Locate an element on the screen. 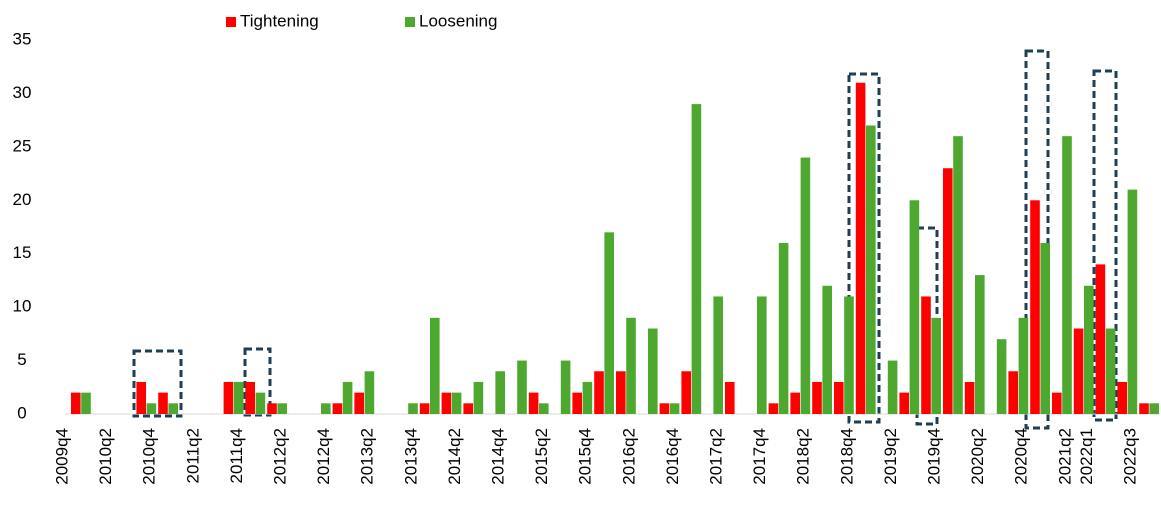 This screenshot has height=508, width=1161. x-tick-label: 2020q2 is located at coordinates (977, 456).